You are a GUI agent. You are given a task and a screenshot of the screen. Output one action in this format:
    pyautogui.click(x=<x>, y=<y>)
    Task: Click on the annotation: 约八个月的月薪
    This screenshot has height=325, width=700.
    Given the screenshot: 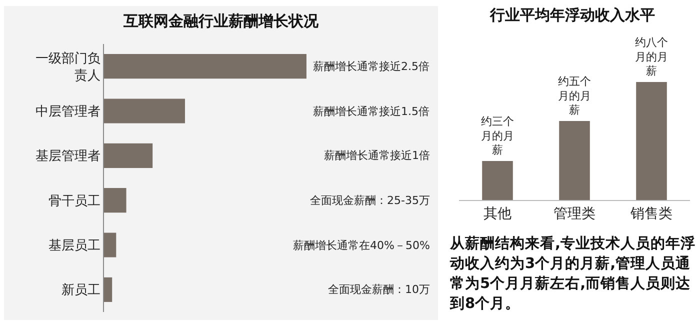 What is the action you would take?
    pyautogui.click(x=651, y=57)
    